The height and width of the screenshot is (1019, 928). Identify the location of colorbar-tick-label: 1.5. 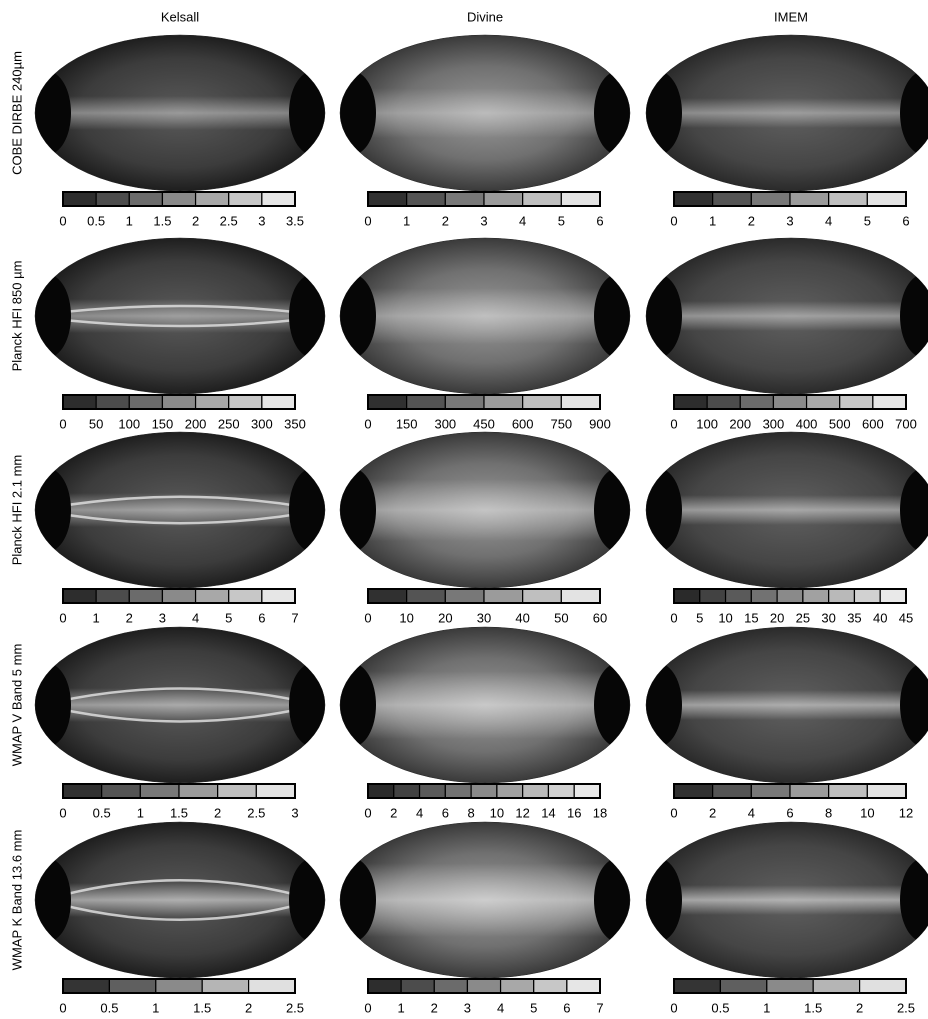
(202, 1007).